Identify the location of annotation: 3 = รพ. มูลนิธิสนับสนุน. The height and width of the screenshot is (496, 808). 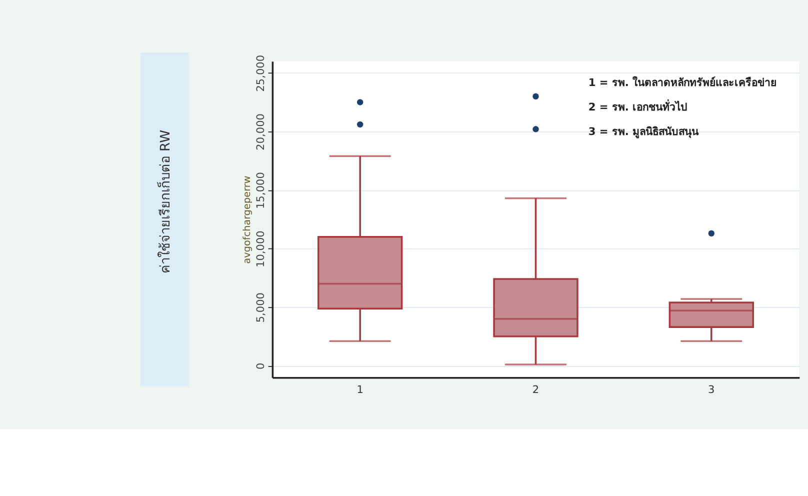
(644, 133).